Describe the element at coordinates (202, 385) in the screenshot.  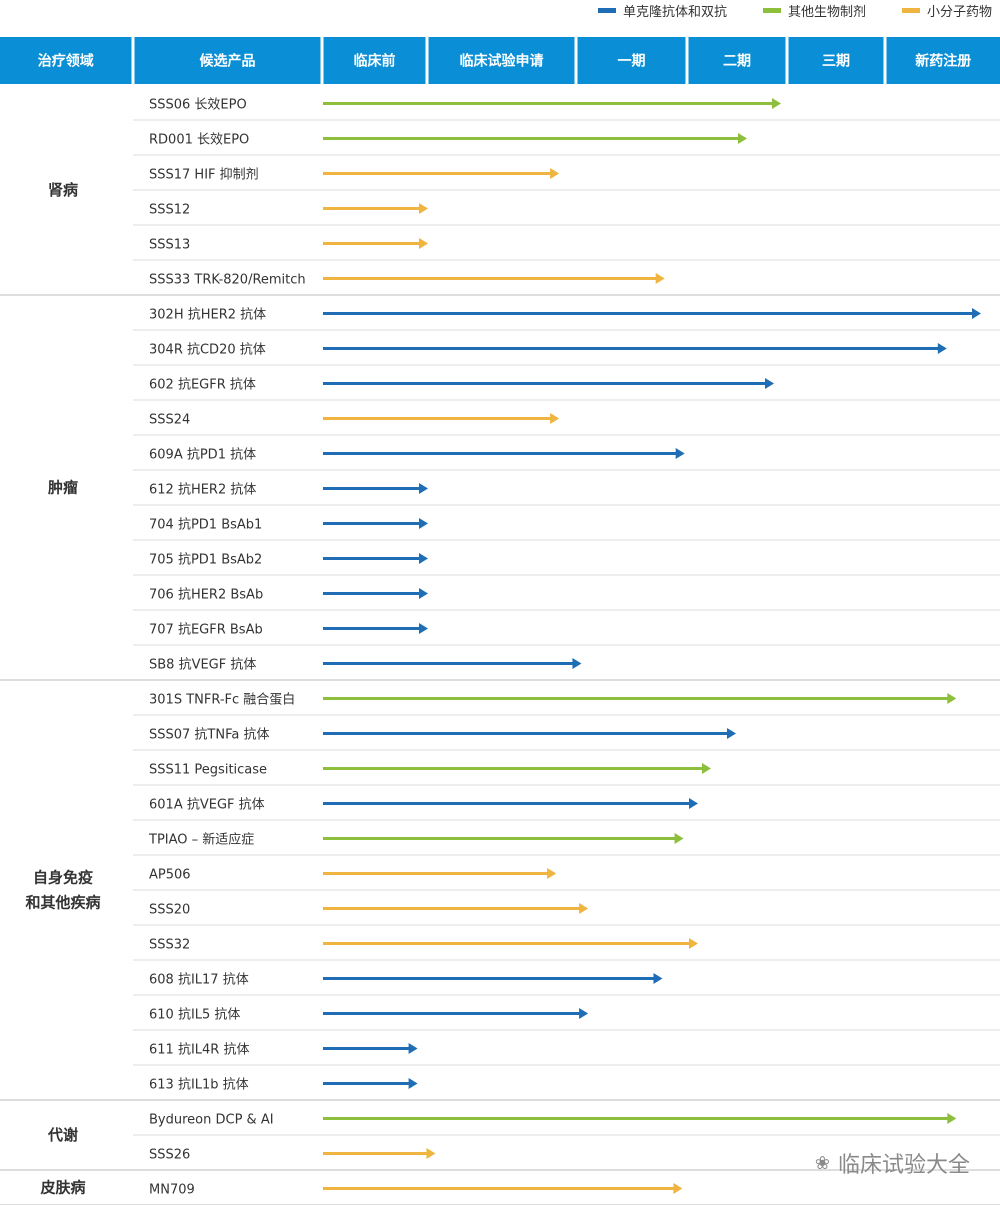
I see `product-label: 602 抗EGFR 抗体` at that location.